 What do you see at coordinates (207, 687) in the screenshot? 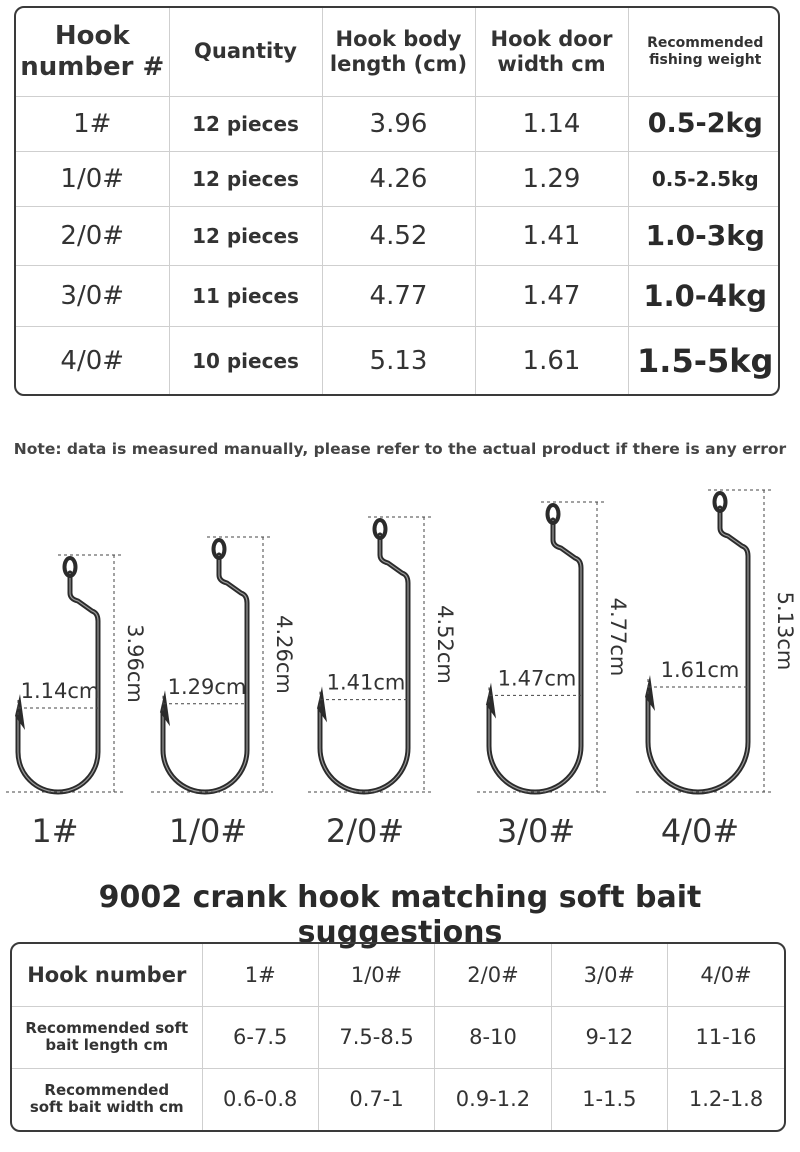
I see `width-label: 1.29cm` at bounding box center [207, 687].